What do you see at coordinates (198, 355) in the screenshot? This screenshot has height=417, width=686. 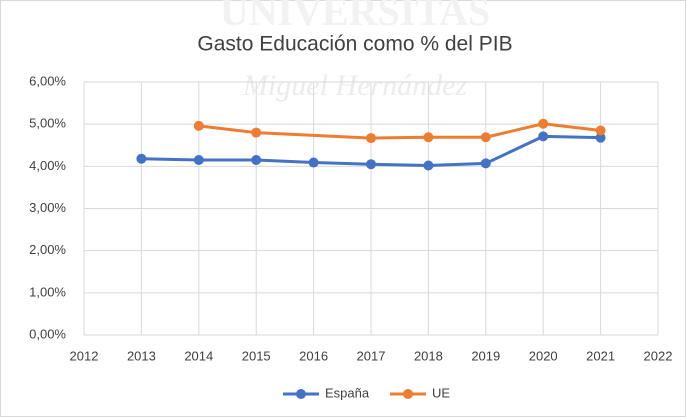 I see `x-tick-label: 2014` at bounding box center [198, 355].